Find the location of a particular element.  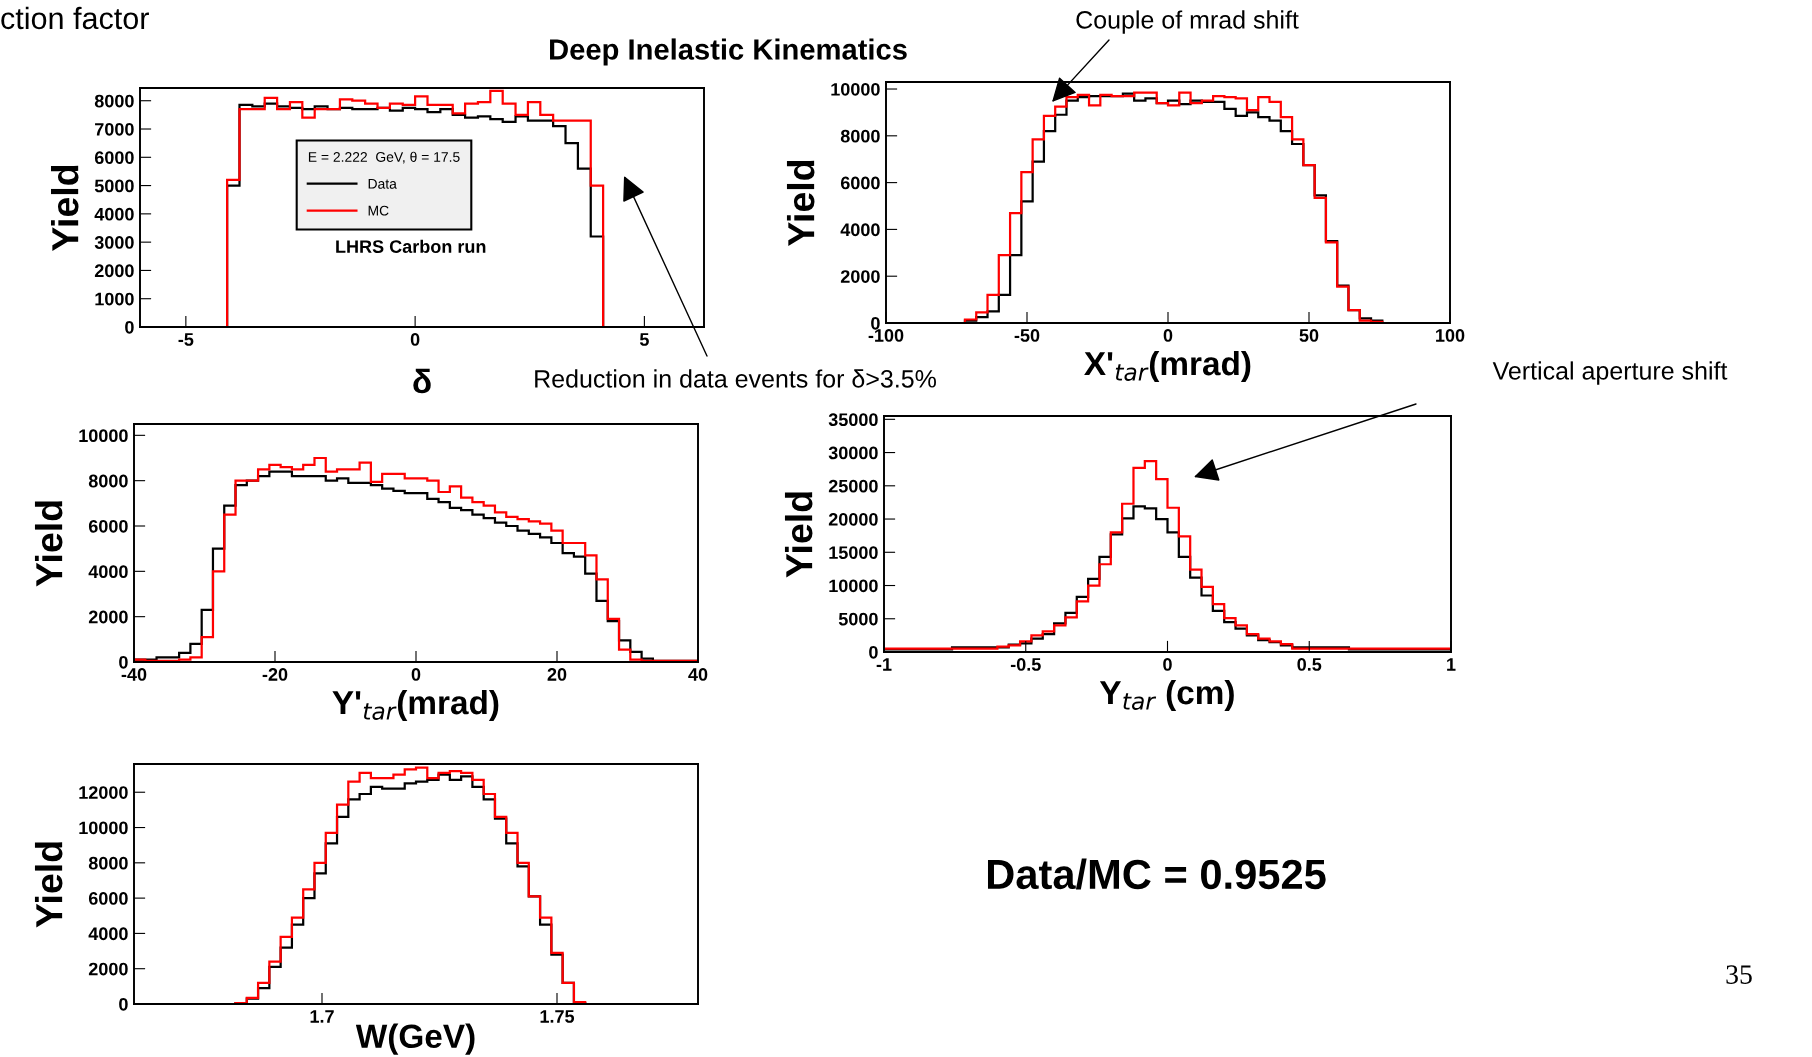

chart-title: Deep Inelastic Kinematics is located at coordinates (728, 52).